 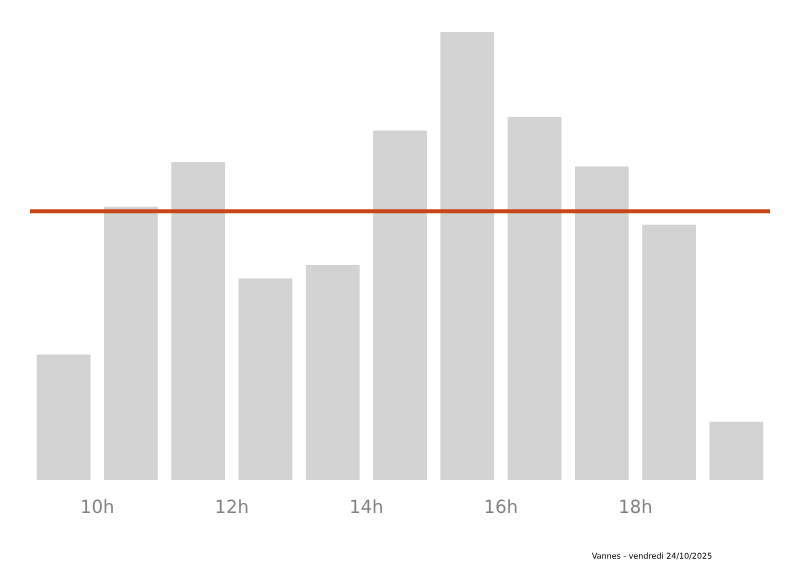 What do you see at coordinates (232, 506) in the screenshot?
I see `x-tick-label: 12h` at bounding box center [232, 506].